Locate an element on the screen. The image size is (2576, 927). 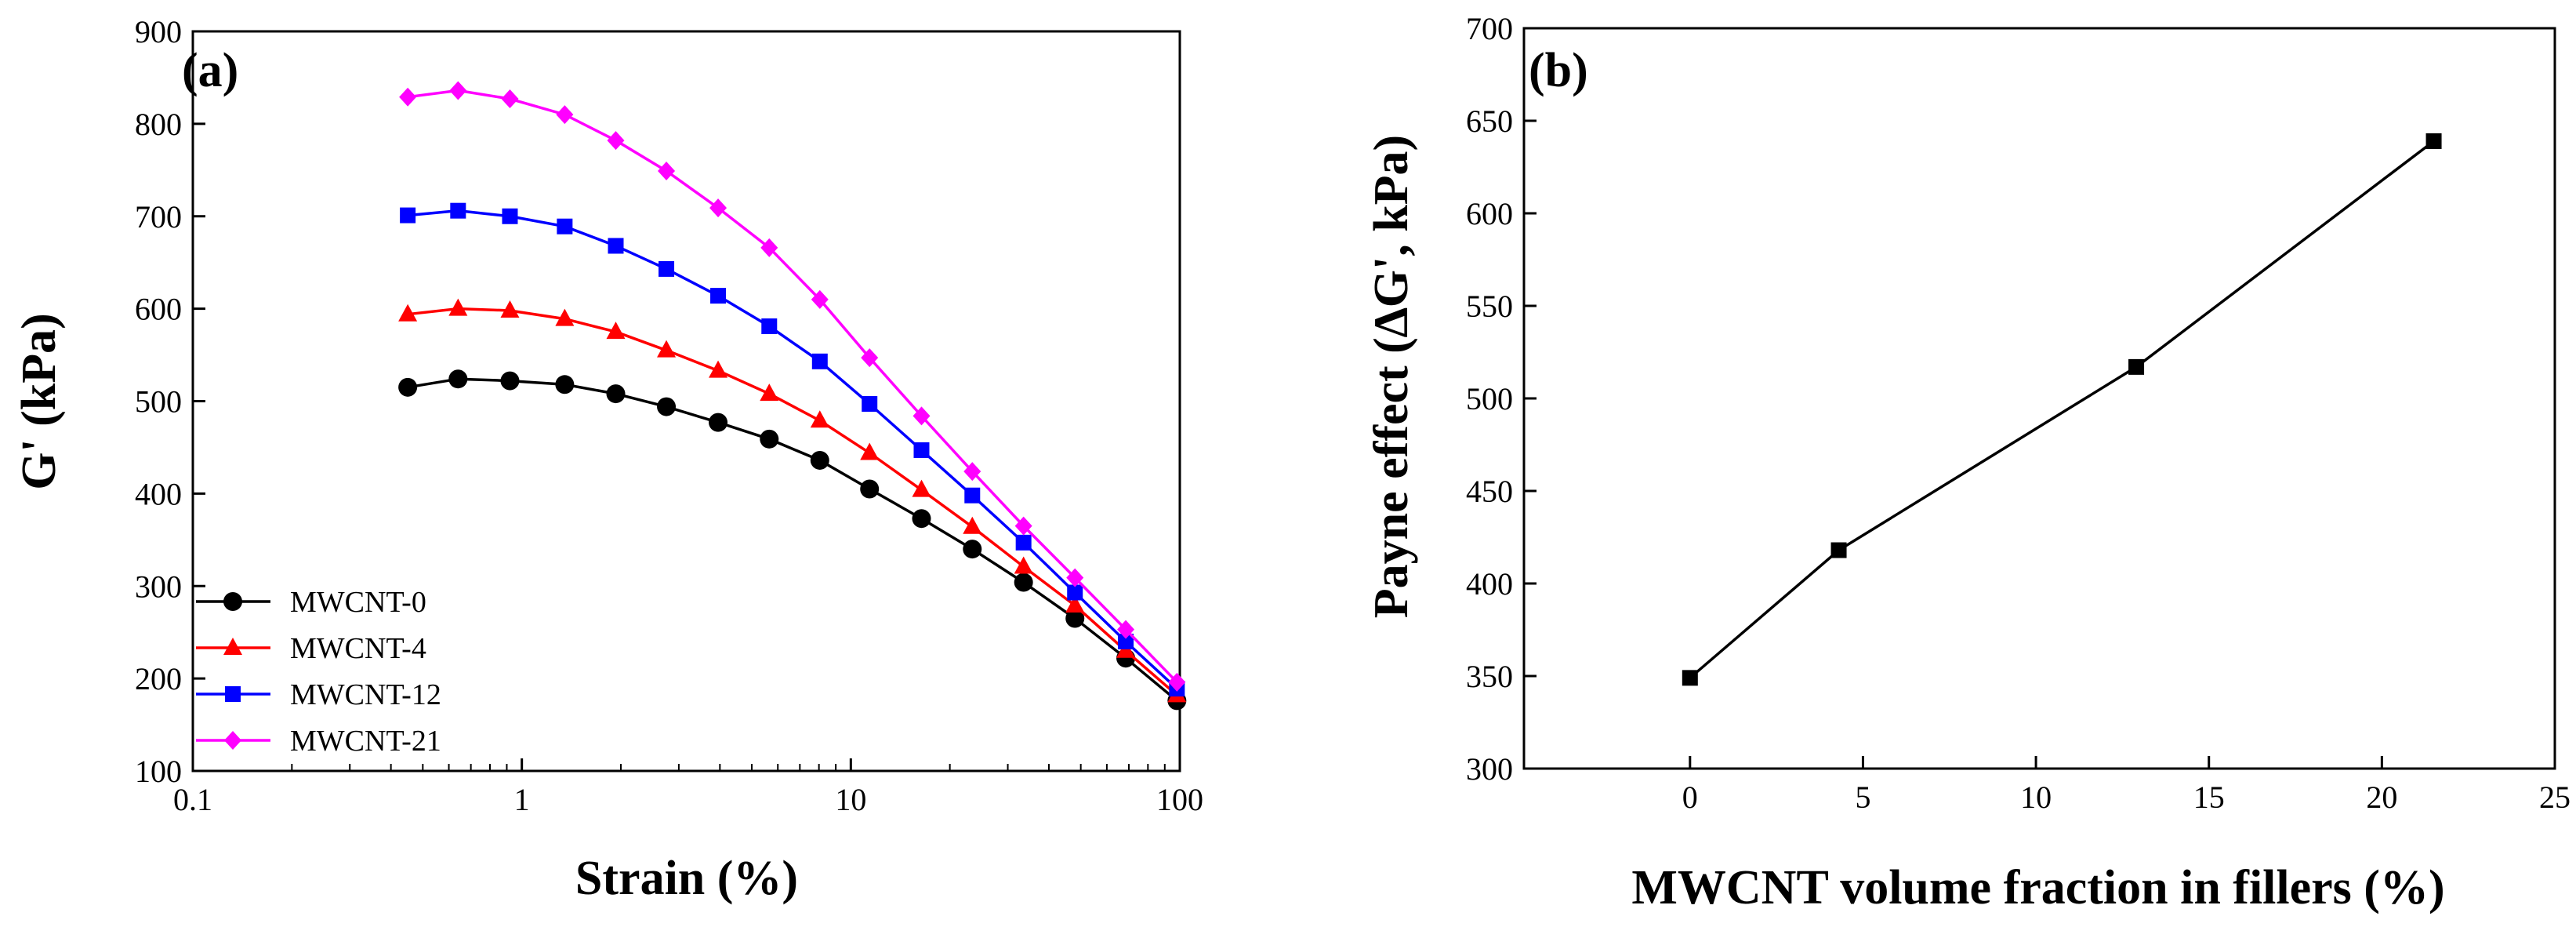
panel-a-x-ticks: 0.1 1 10 100 is located at coordinates (688, 787).